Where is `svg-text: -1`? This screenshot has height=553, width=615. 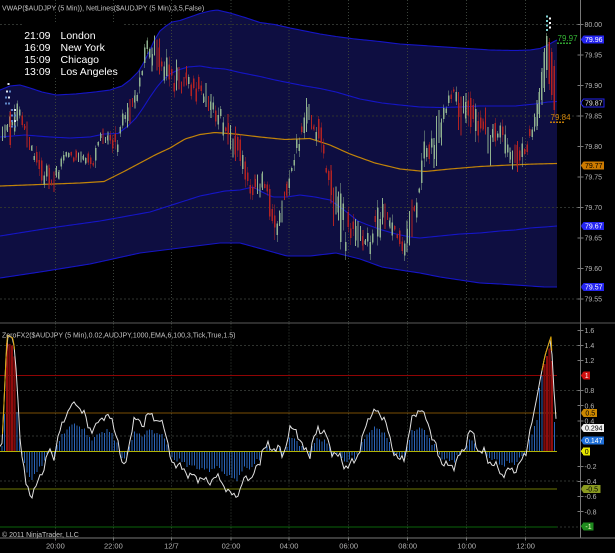
svg-text: -1 is located at coordinates (588, 527).